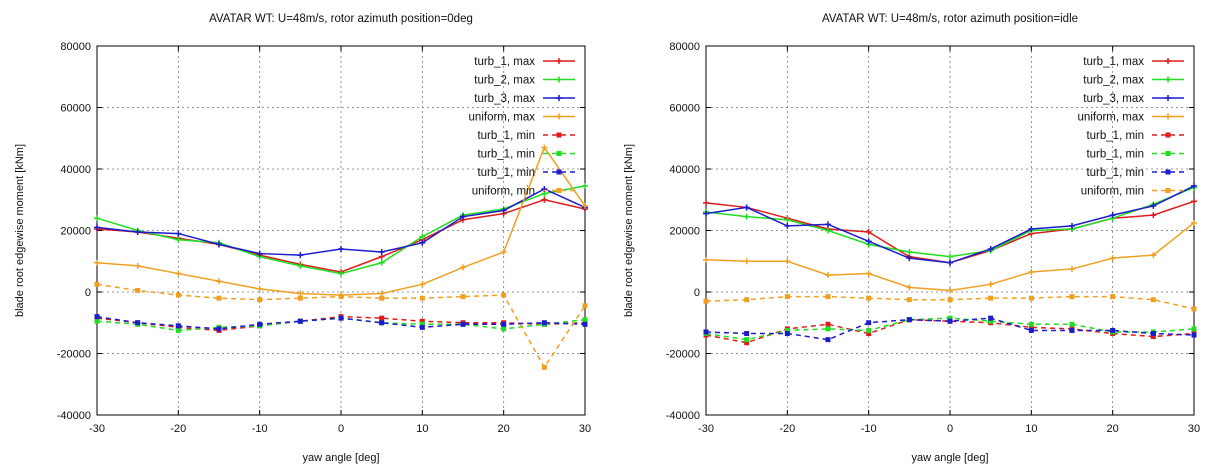  Describe the element at coordinates (787, 429) in the screenshot. I see `chart-1-xtick-label-1: -20` at that location.